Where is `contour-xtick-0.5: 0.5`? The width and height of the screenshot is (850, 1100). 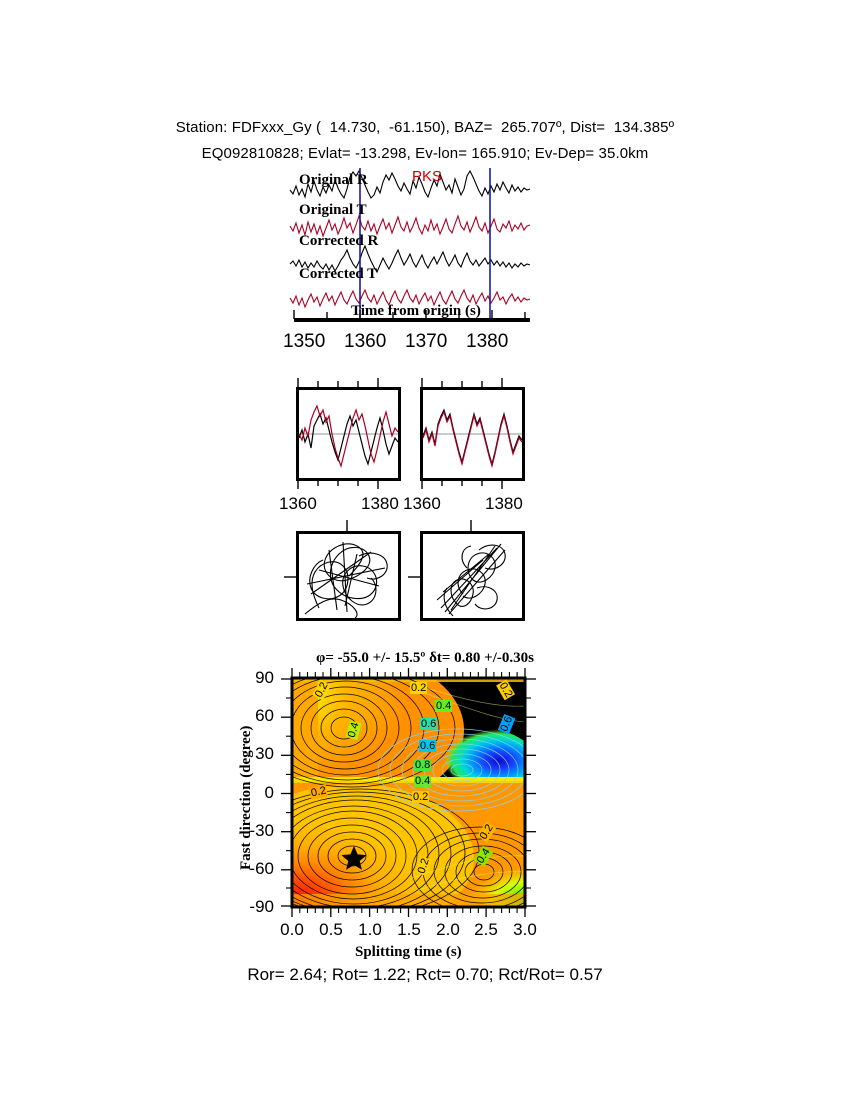
contour-xtick-0.5: 0.5 is located at coordinates (331, 929).